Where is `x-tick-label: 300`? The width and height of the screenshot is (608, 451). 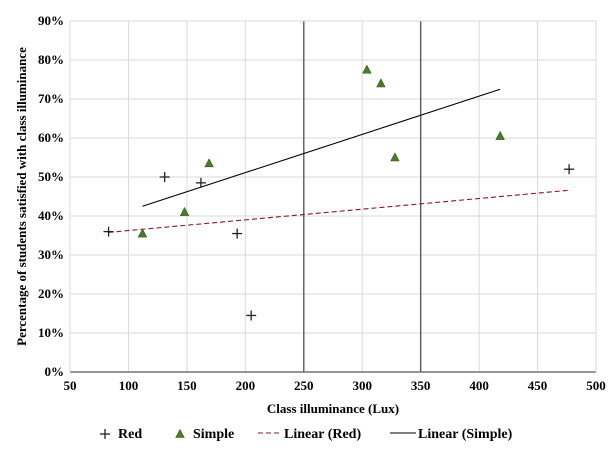
x-tick-label: 300 is located at coordinates (362, 385).